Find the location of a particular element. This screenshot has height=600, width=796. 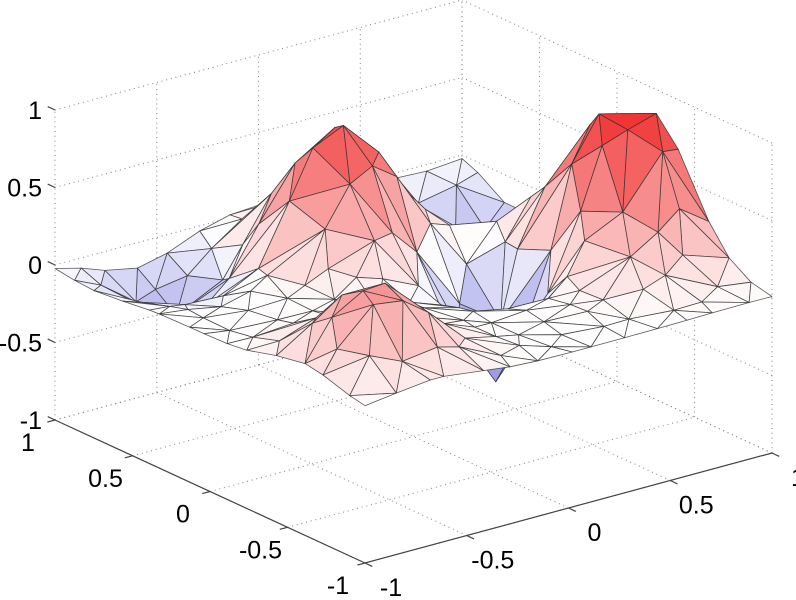

tick-labels-z-axis: -1 -0.5 0 0.5 1 is located at coordinates (21, 266).